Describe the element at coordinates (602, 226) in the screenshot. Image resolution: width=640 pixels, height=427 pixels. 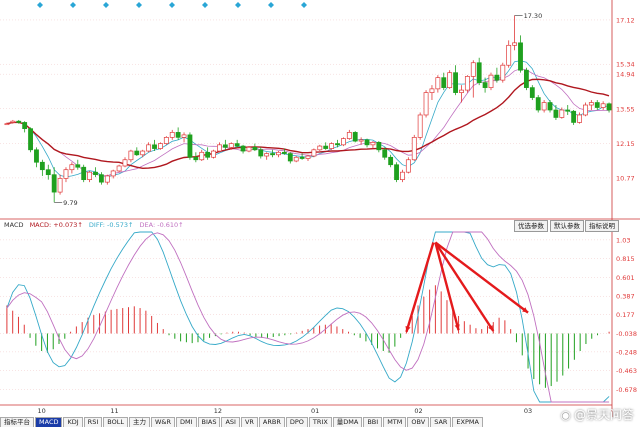
I see `indicator-help-button: 指标说明` at that location.